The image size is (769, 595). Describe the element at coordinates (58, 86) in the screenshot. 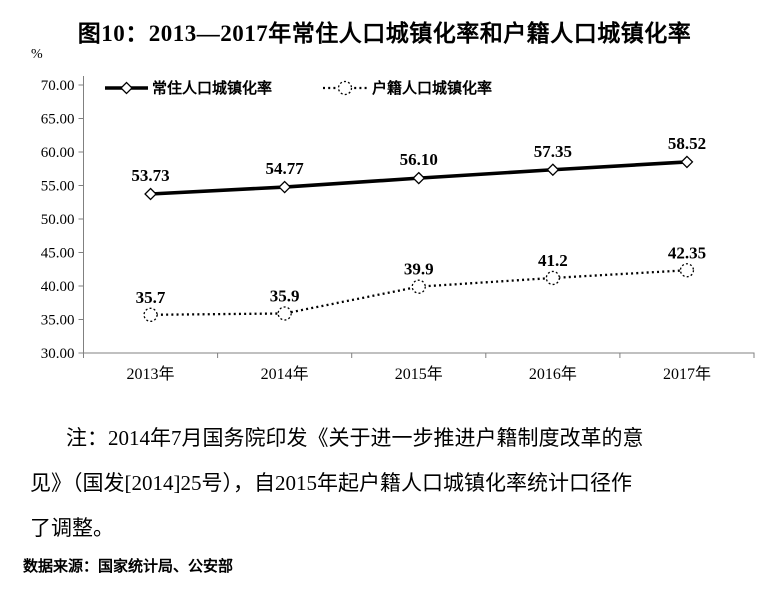

I see `y-tick-label: 70.00` at that location.